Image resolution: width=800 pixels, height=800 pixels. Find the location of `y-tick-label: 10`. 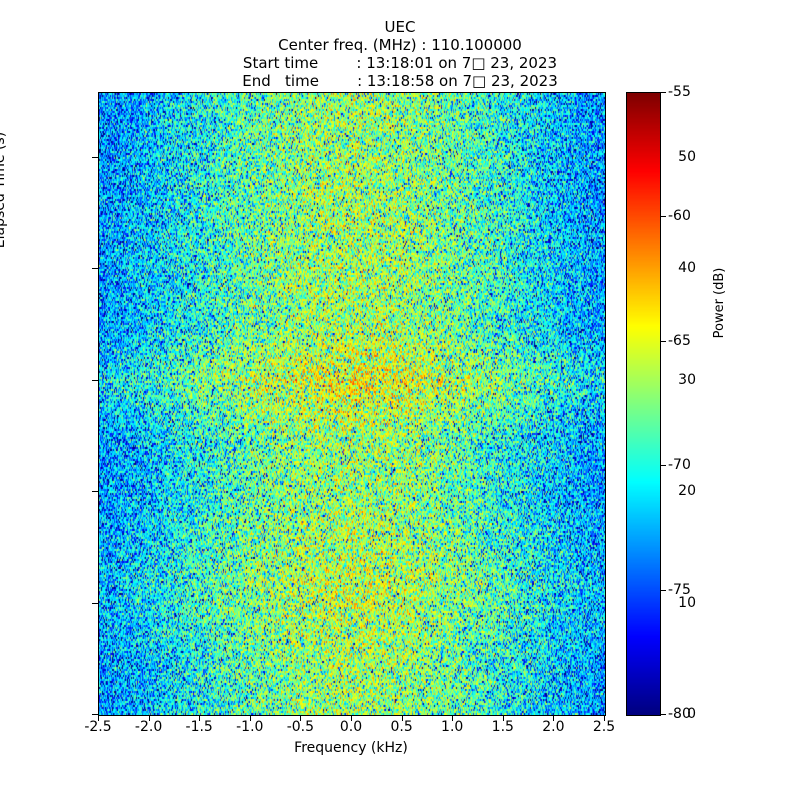

y-tick-label: 10 is located at coordinates (687, 602).